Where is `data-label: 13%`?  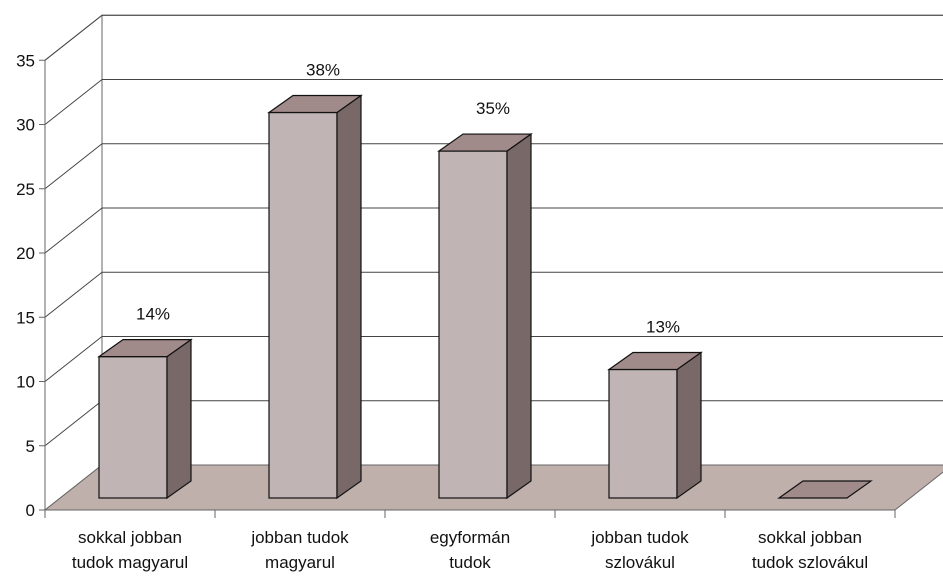 data-label: 13% is located at coordinates (663, 327).